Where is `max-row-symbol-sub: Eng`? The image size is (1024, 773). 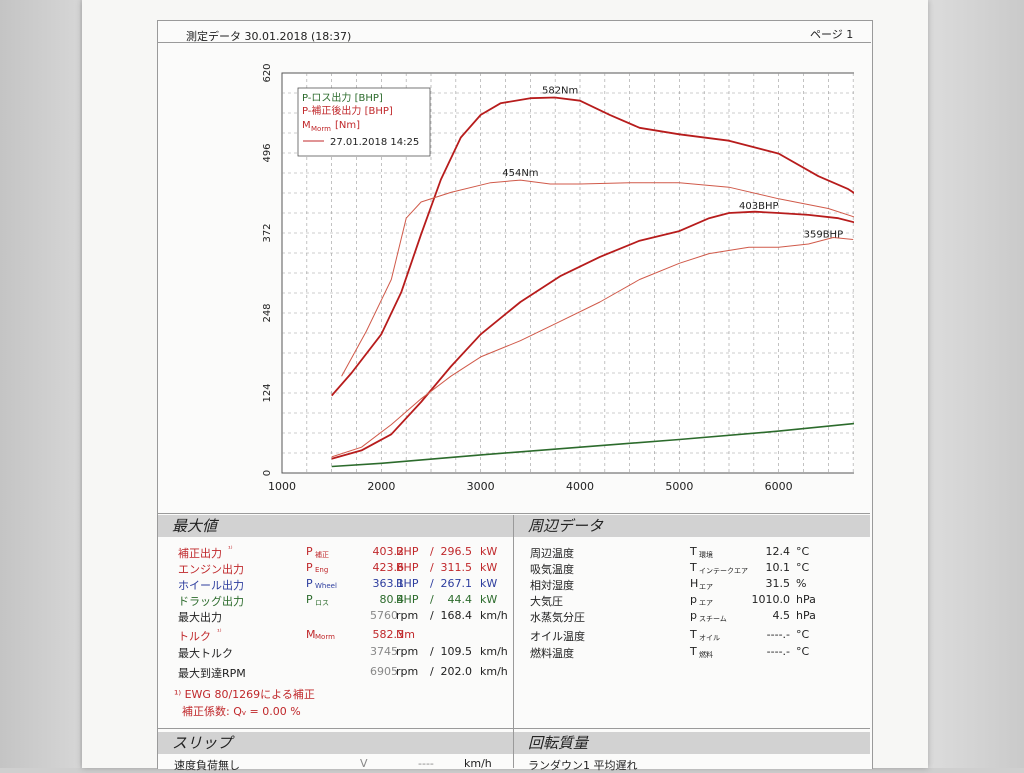
max-row-symbol-sub: Eng is located at coordinates (322, 570).